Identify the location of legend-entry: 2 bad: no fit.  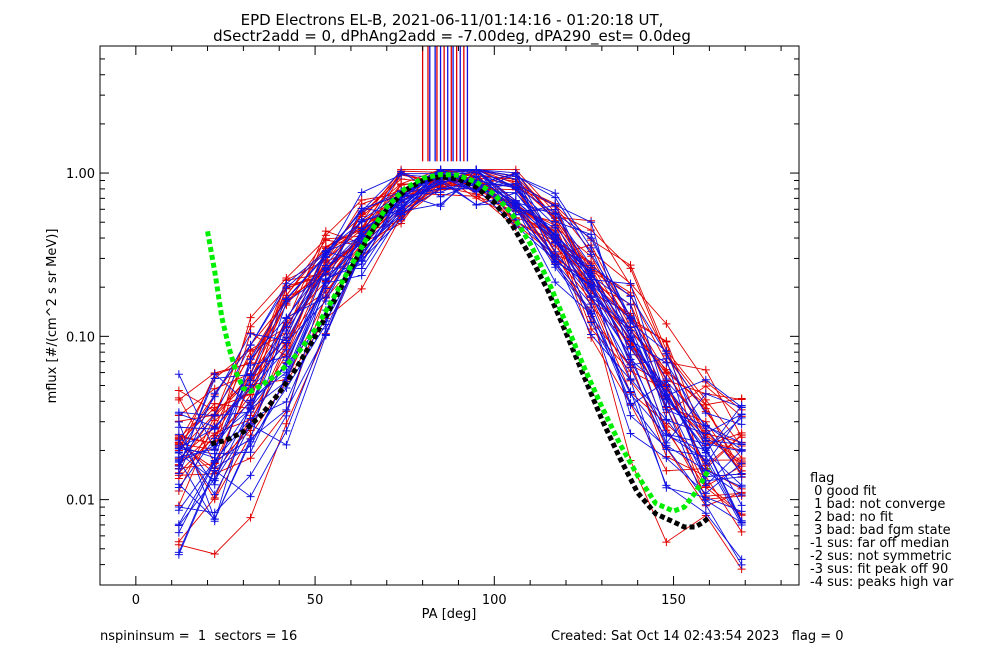
(851, 517).